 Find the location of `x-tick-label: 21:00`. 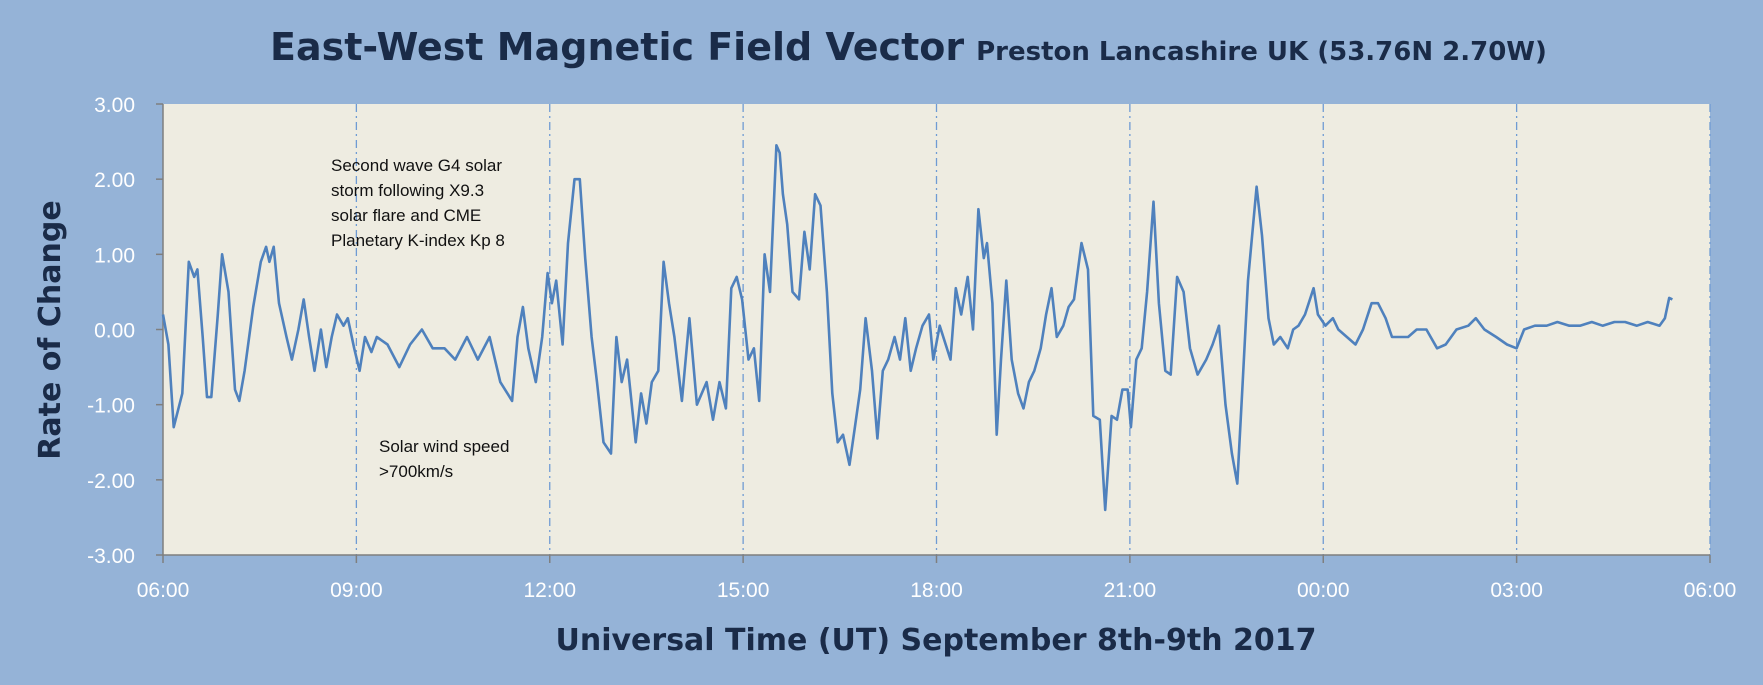

x-tick-label: 21:00 is located at coordinates (1130, 590).